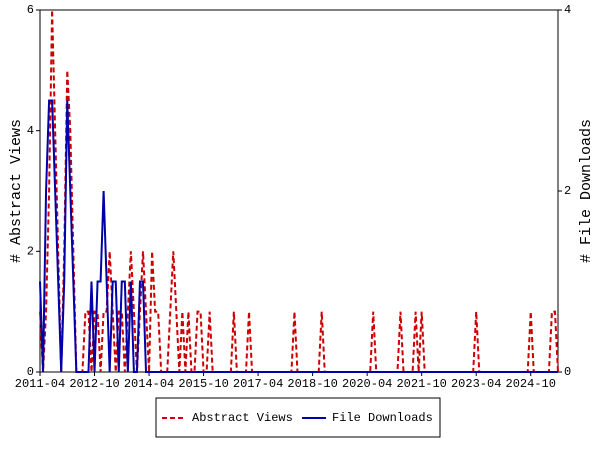  I want to click on y-tick-label: 6, so click(30, 10).